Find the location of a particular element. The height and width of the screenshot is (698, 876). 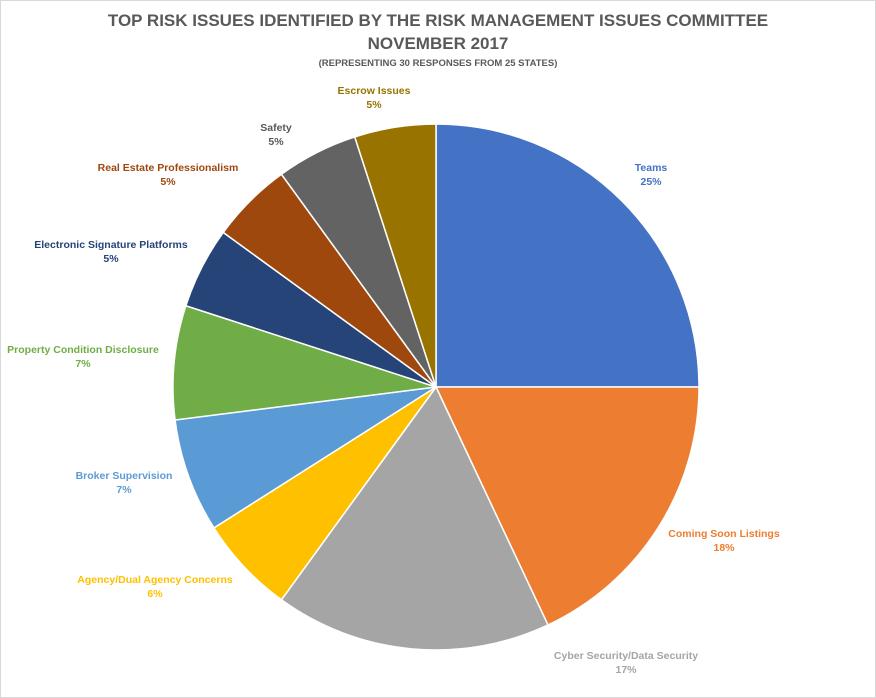

slice-value-label-3: 6% is located at coordinates (155, 594).